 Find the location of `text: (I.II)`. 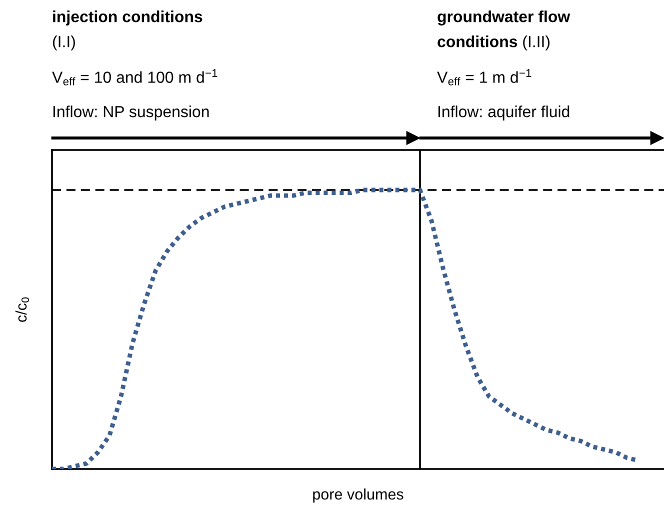

text: (I.II) is located at coordinates (536, 43).